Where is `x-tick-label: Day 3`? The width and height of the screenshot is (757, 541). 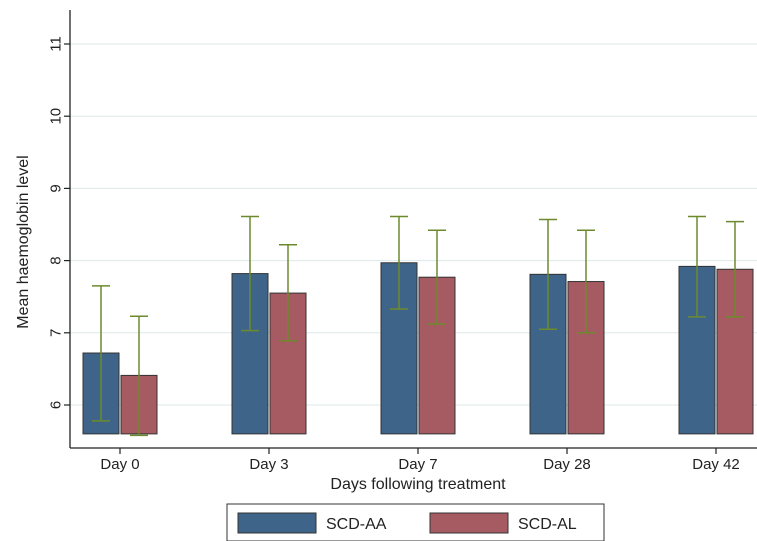
x-tick-label: Day 3 is located at coordinates (268, 464).